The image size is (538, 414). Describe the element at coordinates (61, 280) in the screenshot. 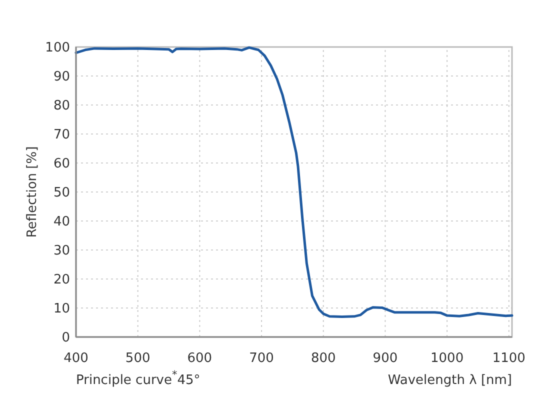

I see `y-tick-label: 20` at that location.